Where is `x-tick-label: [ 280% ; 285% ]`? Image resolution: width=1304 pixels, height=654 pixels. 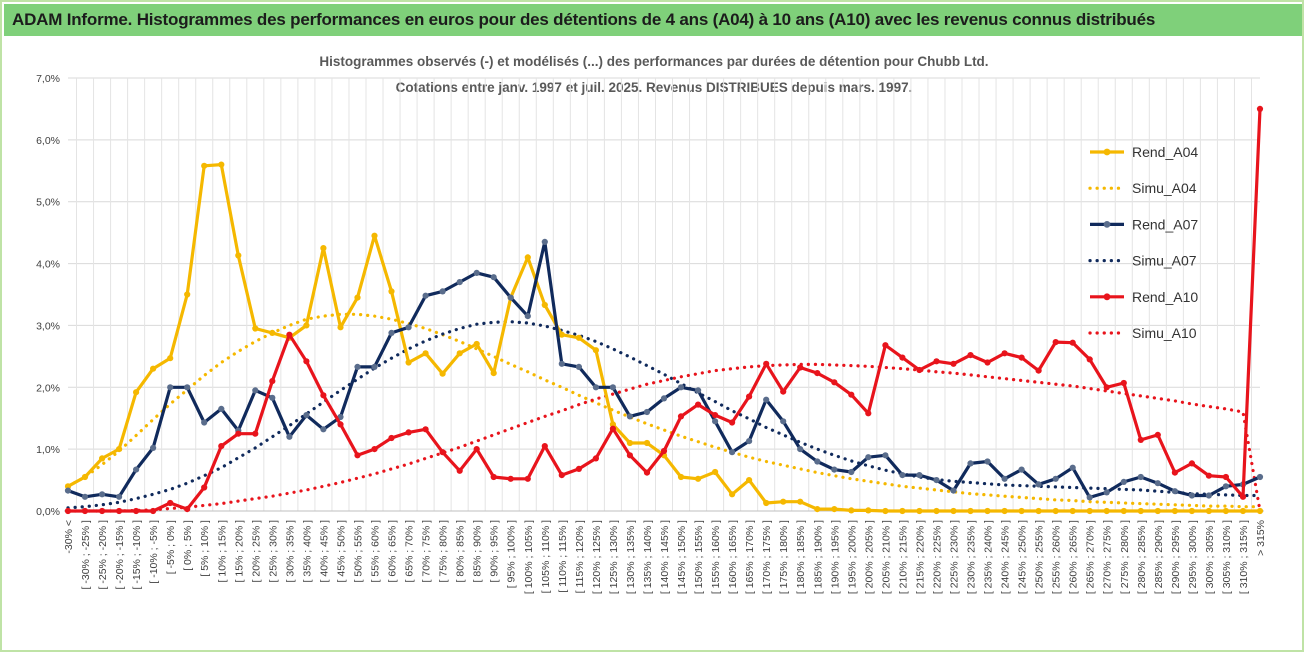
x-tick-label: [ 280% ; 285% ] is located at coordinates (1142, 557).